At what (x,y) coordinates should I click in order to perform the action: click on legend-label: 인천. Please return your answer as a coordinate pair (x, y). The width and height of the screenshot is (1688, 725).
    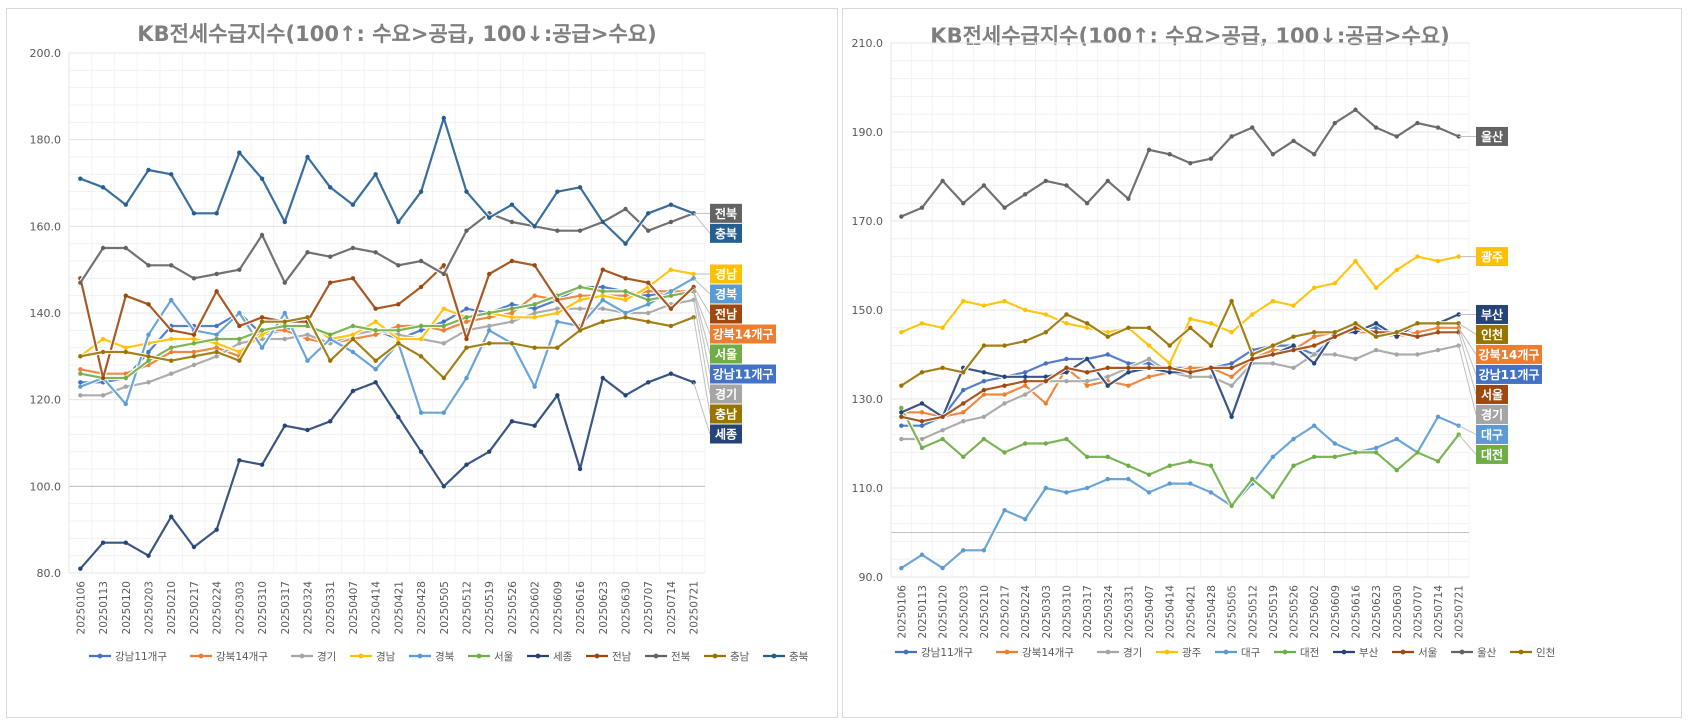
    Looking at the image, I should click on (1545, 653).